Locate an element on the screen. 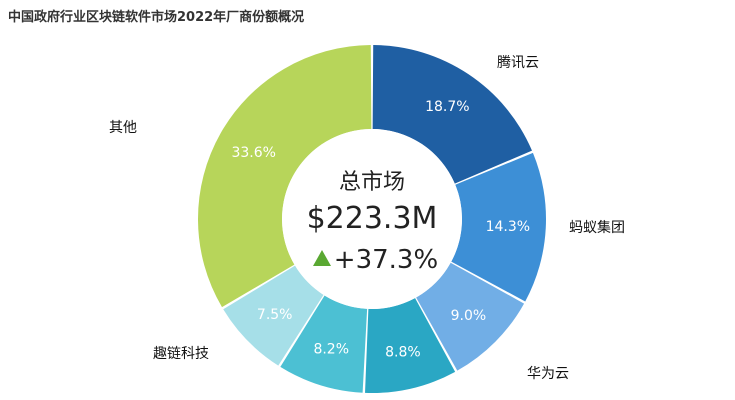  slice-percent-label: 33.6% is located at coordinates (253, 153).